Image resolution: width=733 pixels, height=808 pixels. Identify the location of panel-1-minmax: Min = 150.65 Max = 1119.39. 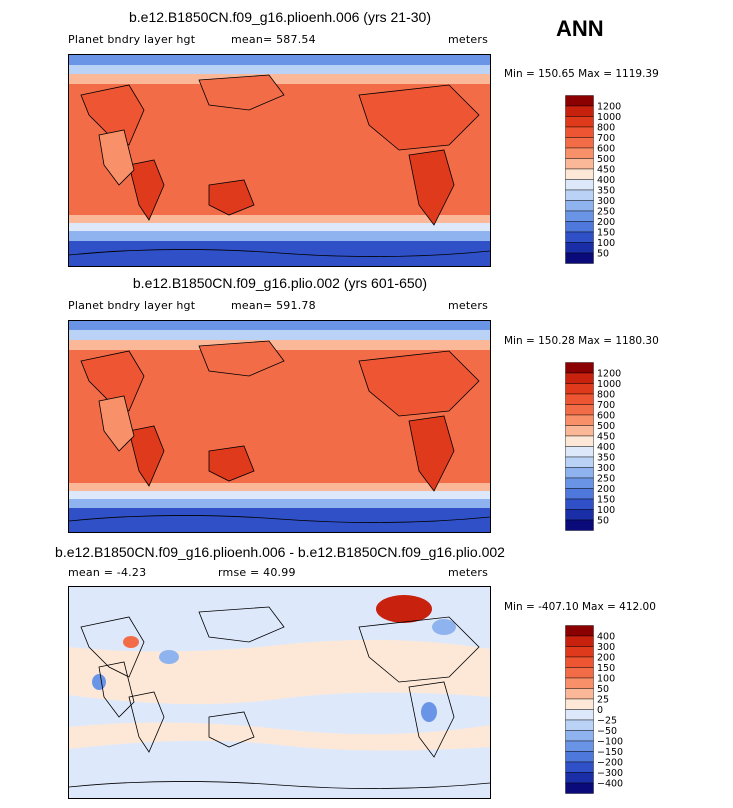
(581, 74).